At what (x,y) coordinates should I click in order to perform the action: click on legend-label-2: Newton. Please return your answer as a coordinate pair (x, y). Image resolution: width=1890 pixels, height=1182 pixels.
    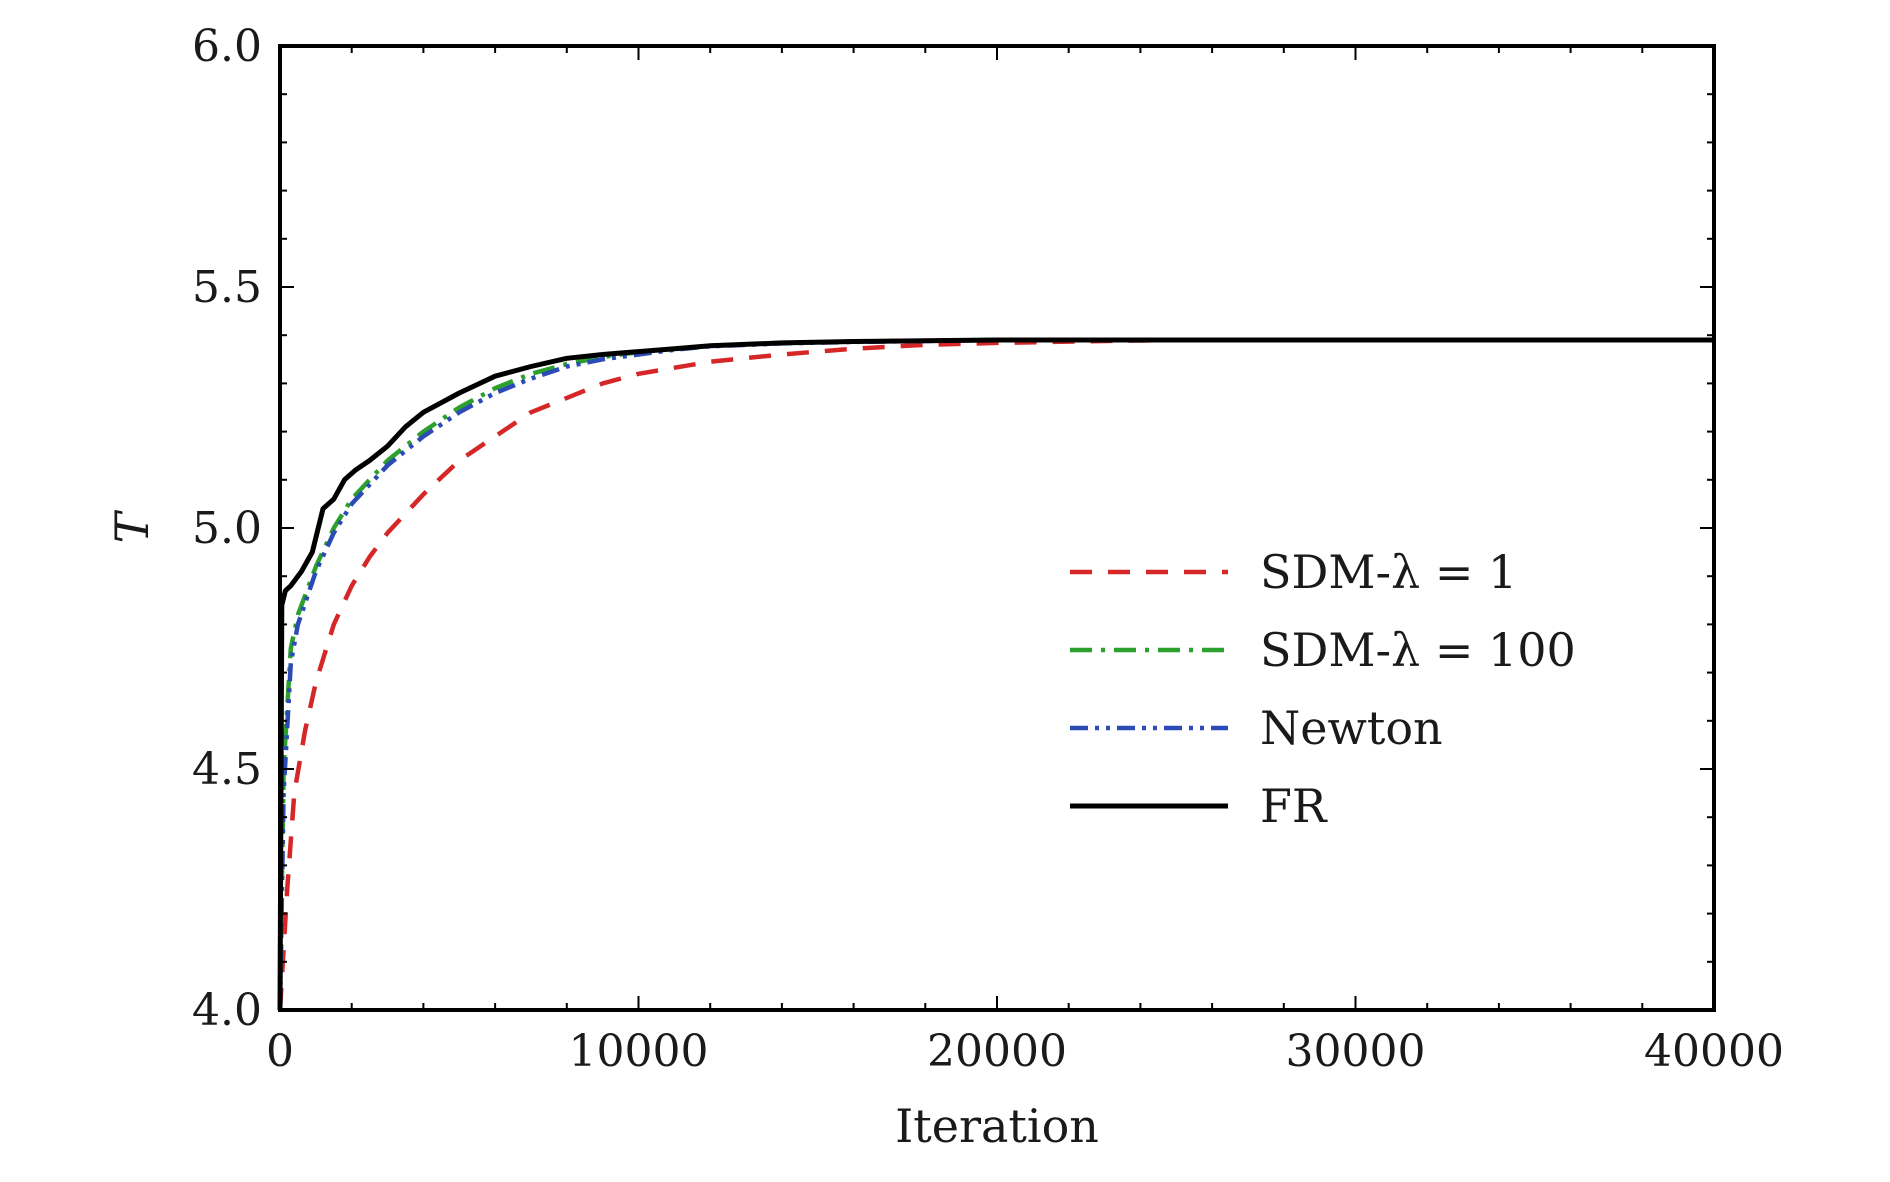
    Looking at the image, I should click on (1351, 728).